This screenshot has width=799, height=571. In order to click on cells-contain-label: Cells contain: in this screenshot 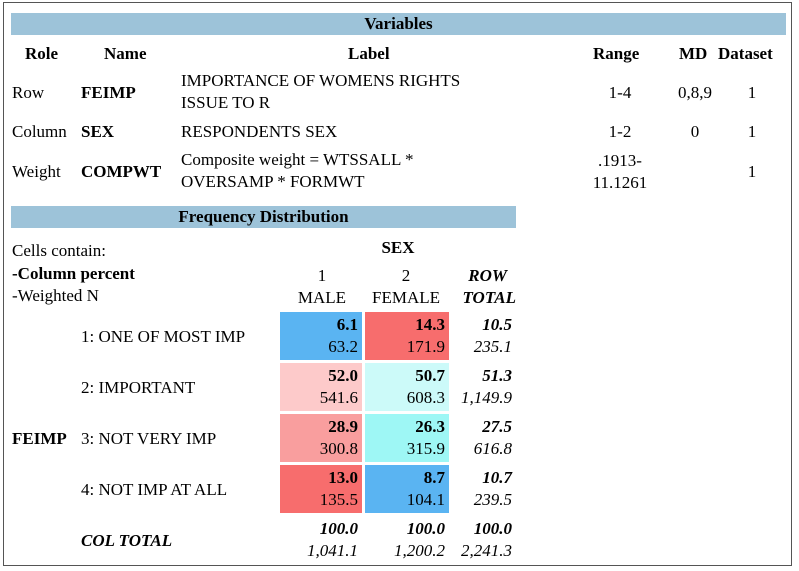, I will do `click(59, 250)`.